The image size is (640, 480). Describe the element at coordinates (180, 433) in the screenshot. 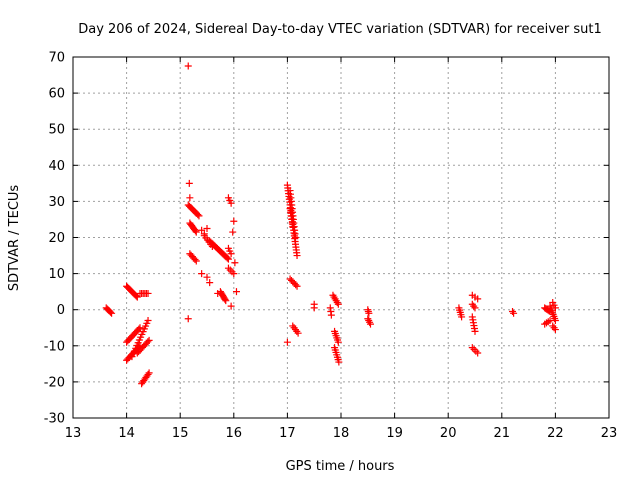

I see `x-tick-label: 15` at that location.